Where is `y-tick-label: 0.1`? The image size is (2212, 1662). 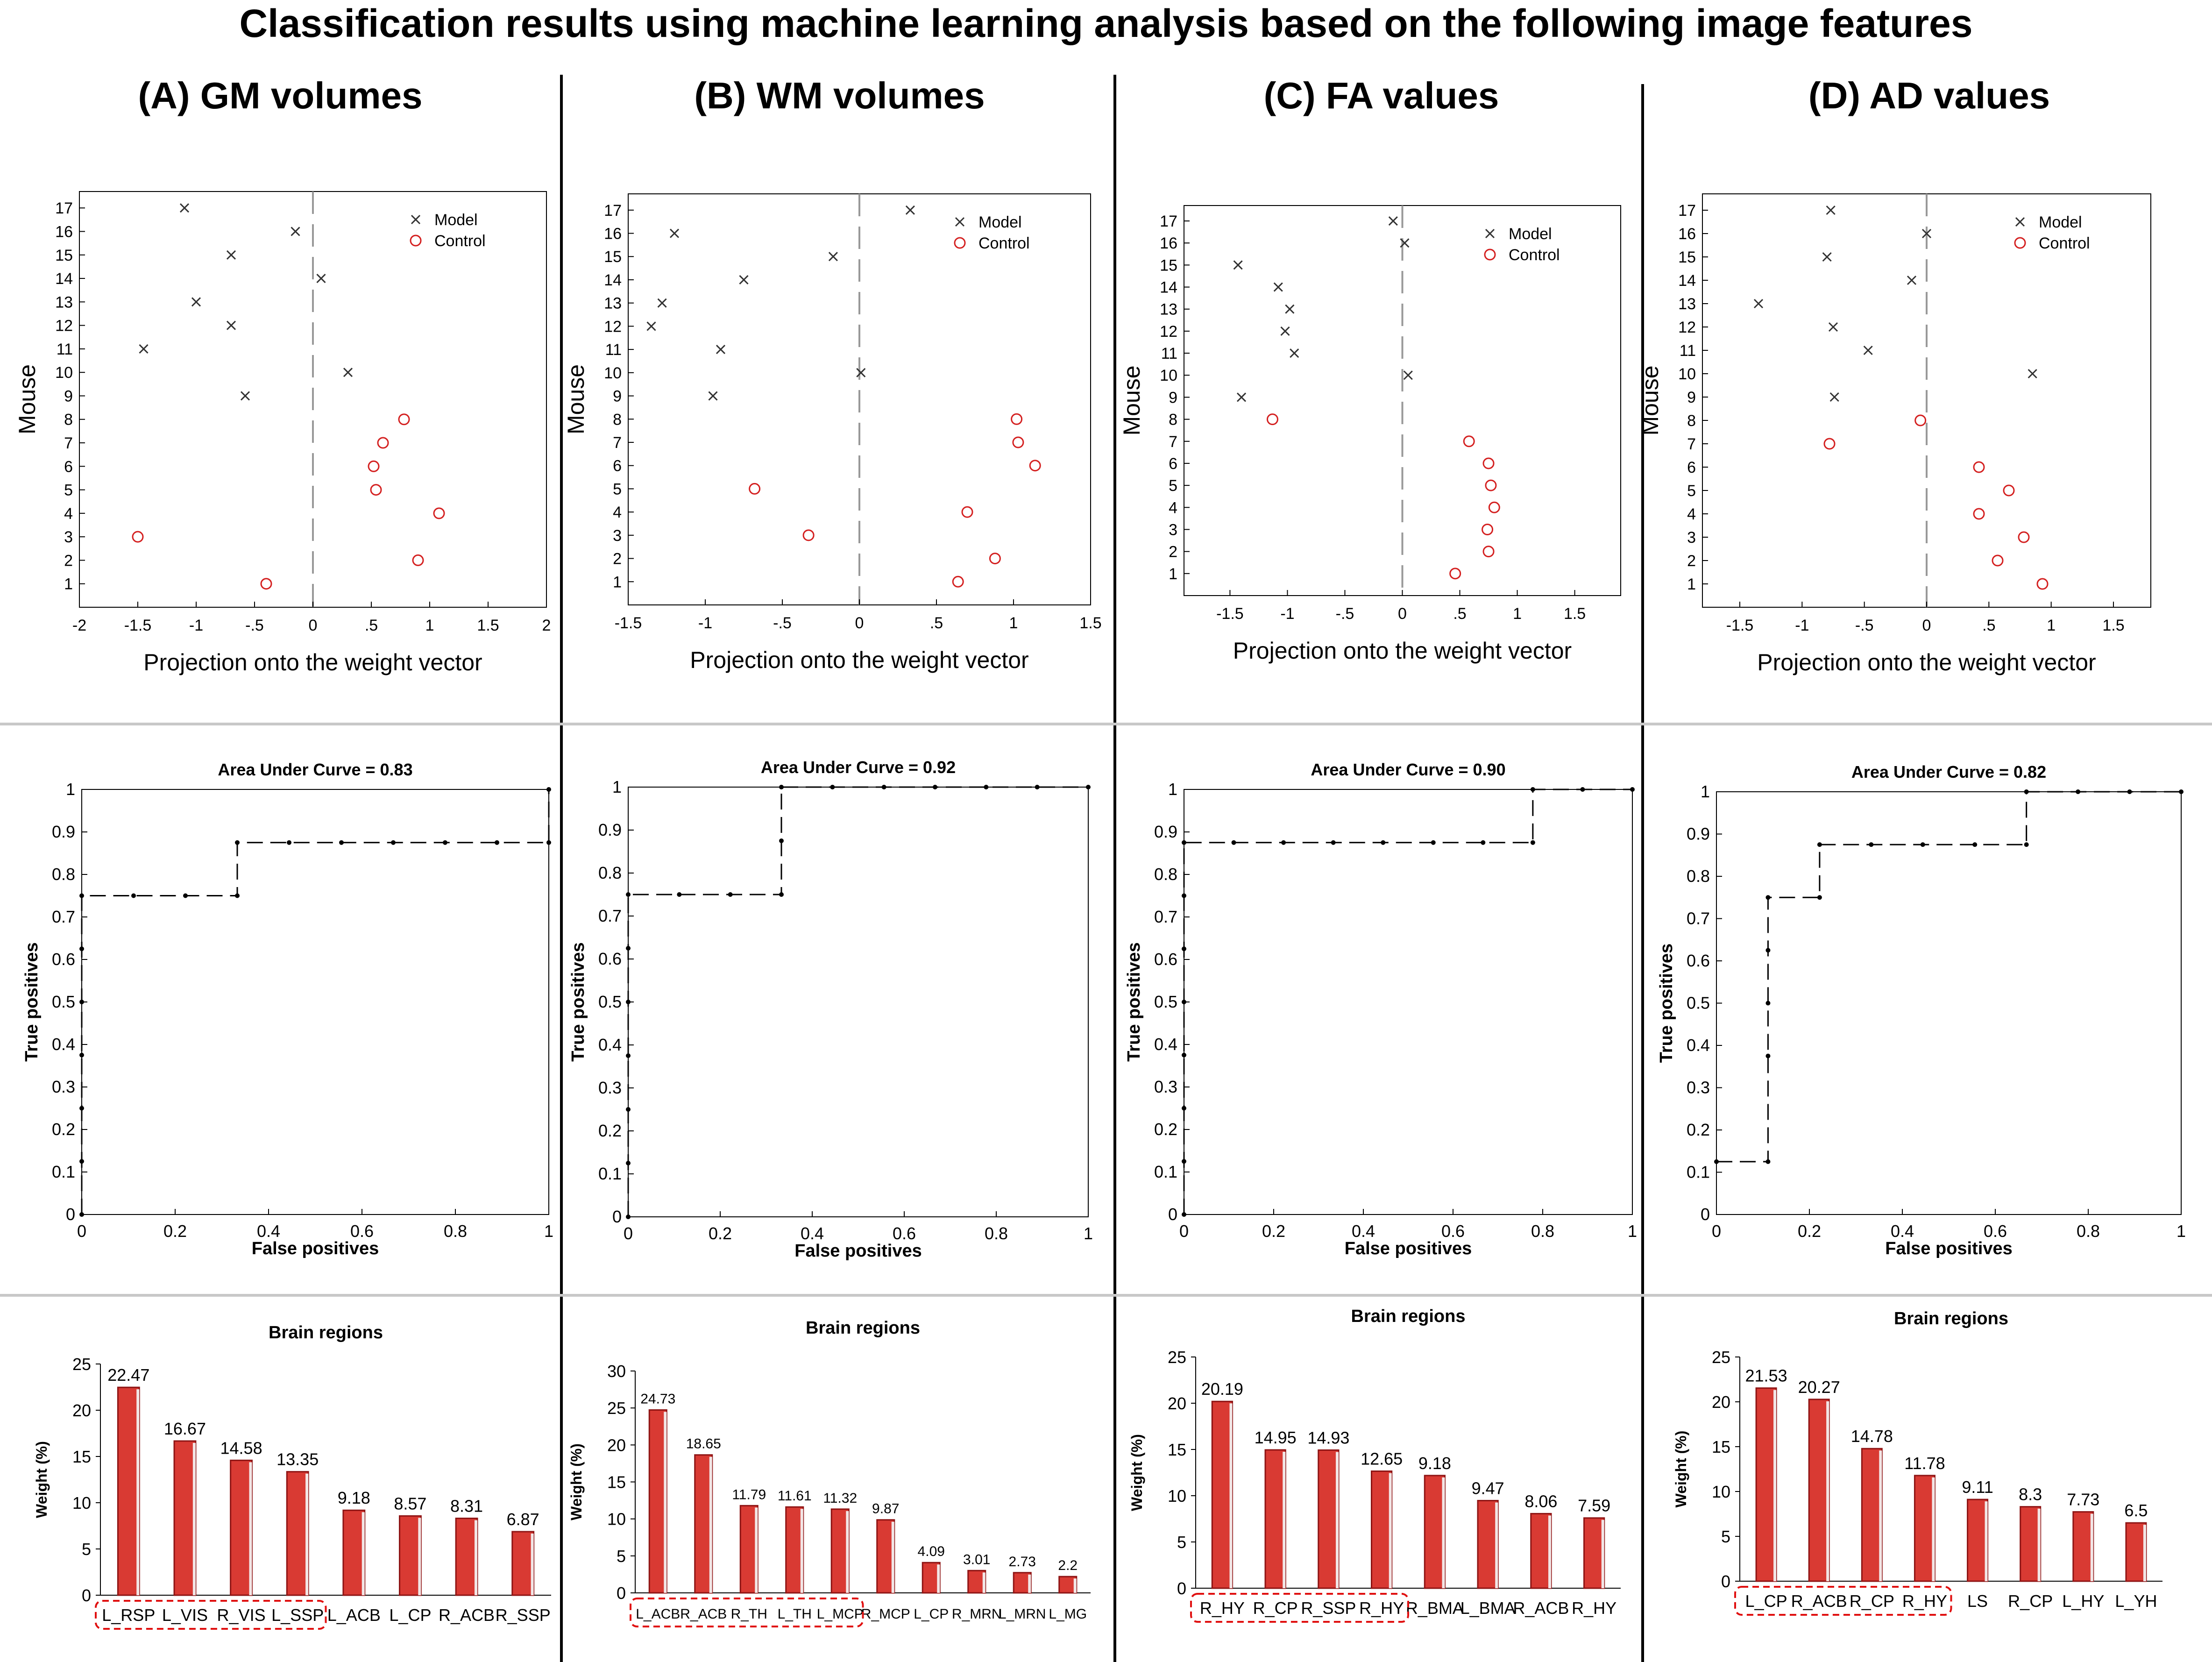
y-tick-label: 0.1 is located at coordinates (63, 1171).